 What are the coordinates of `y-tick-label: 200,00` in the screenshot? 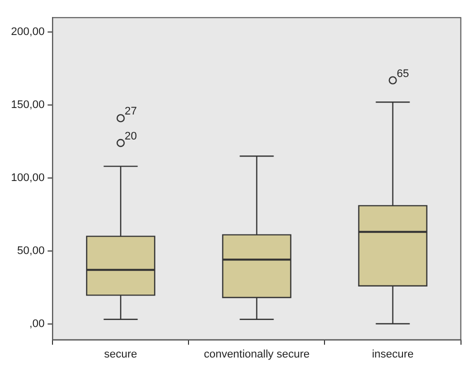 It's located at (27, 32).